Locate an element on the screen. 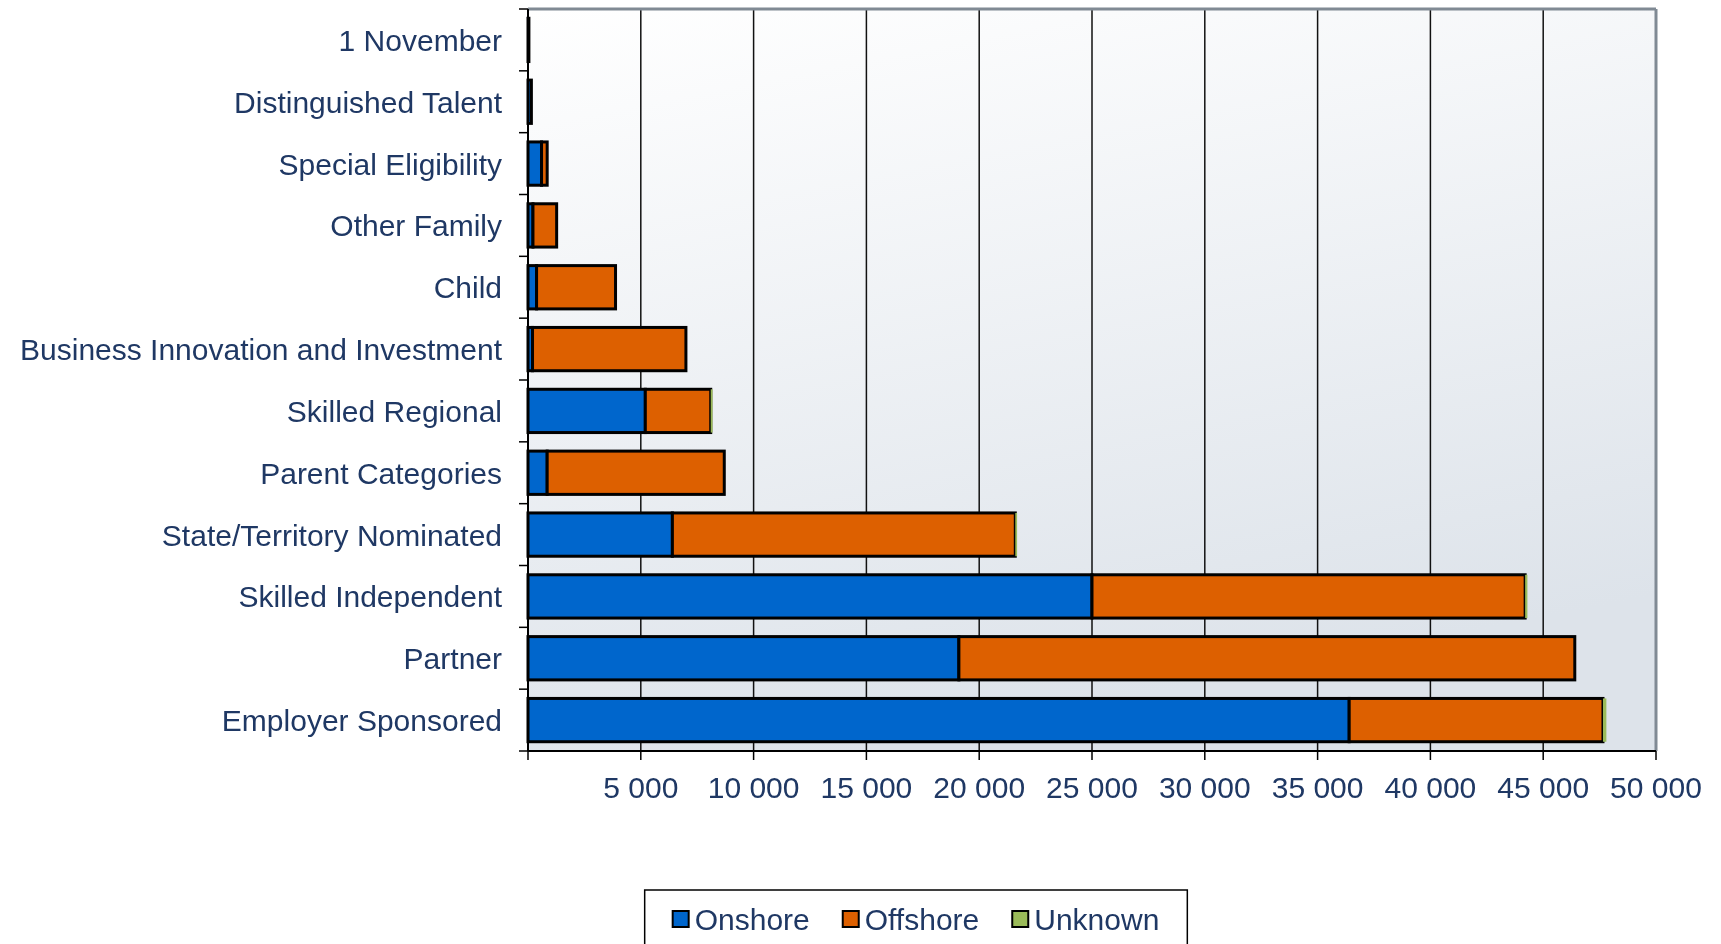  y-tick-label: Business Innovation and Investment is located at coordinates (261, 349).